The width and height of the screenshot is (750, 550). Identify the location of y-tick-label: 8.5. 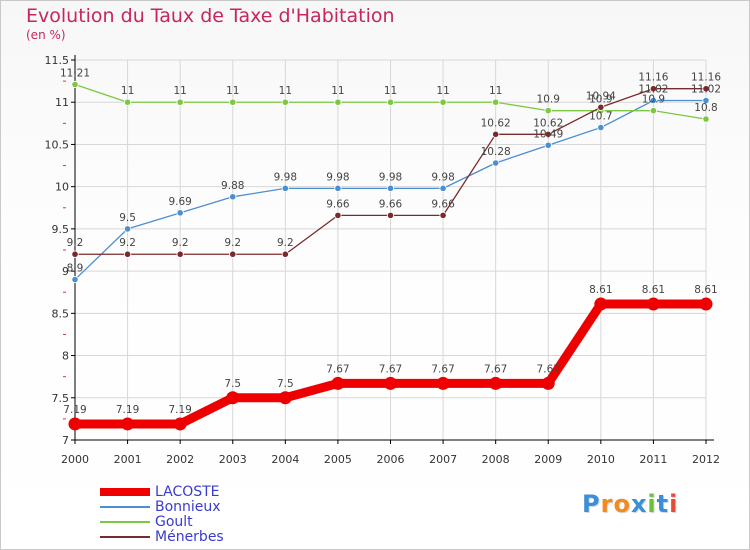
(61, 313).